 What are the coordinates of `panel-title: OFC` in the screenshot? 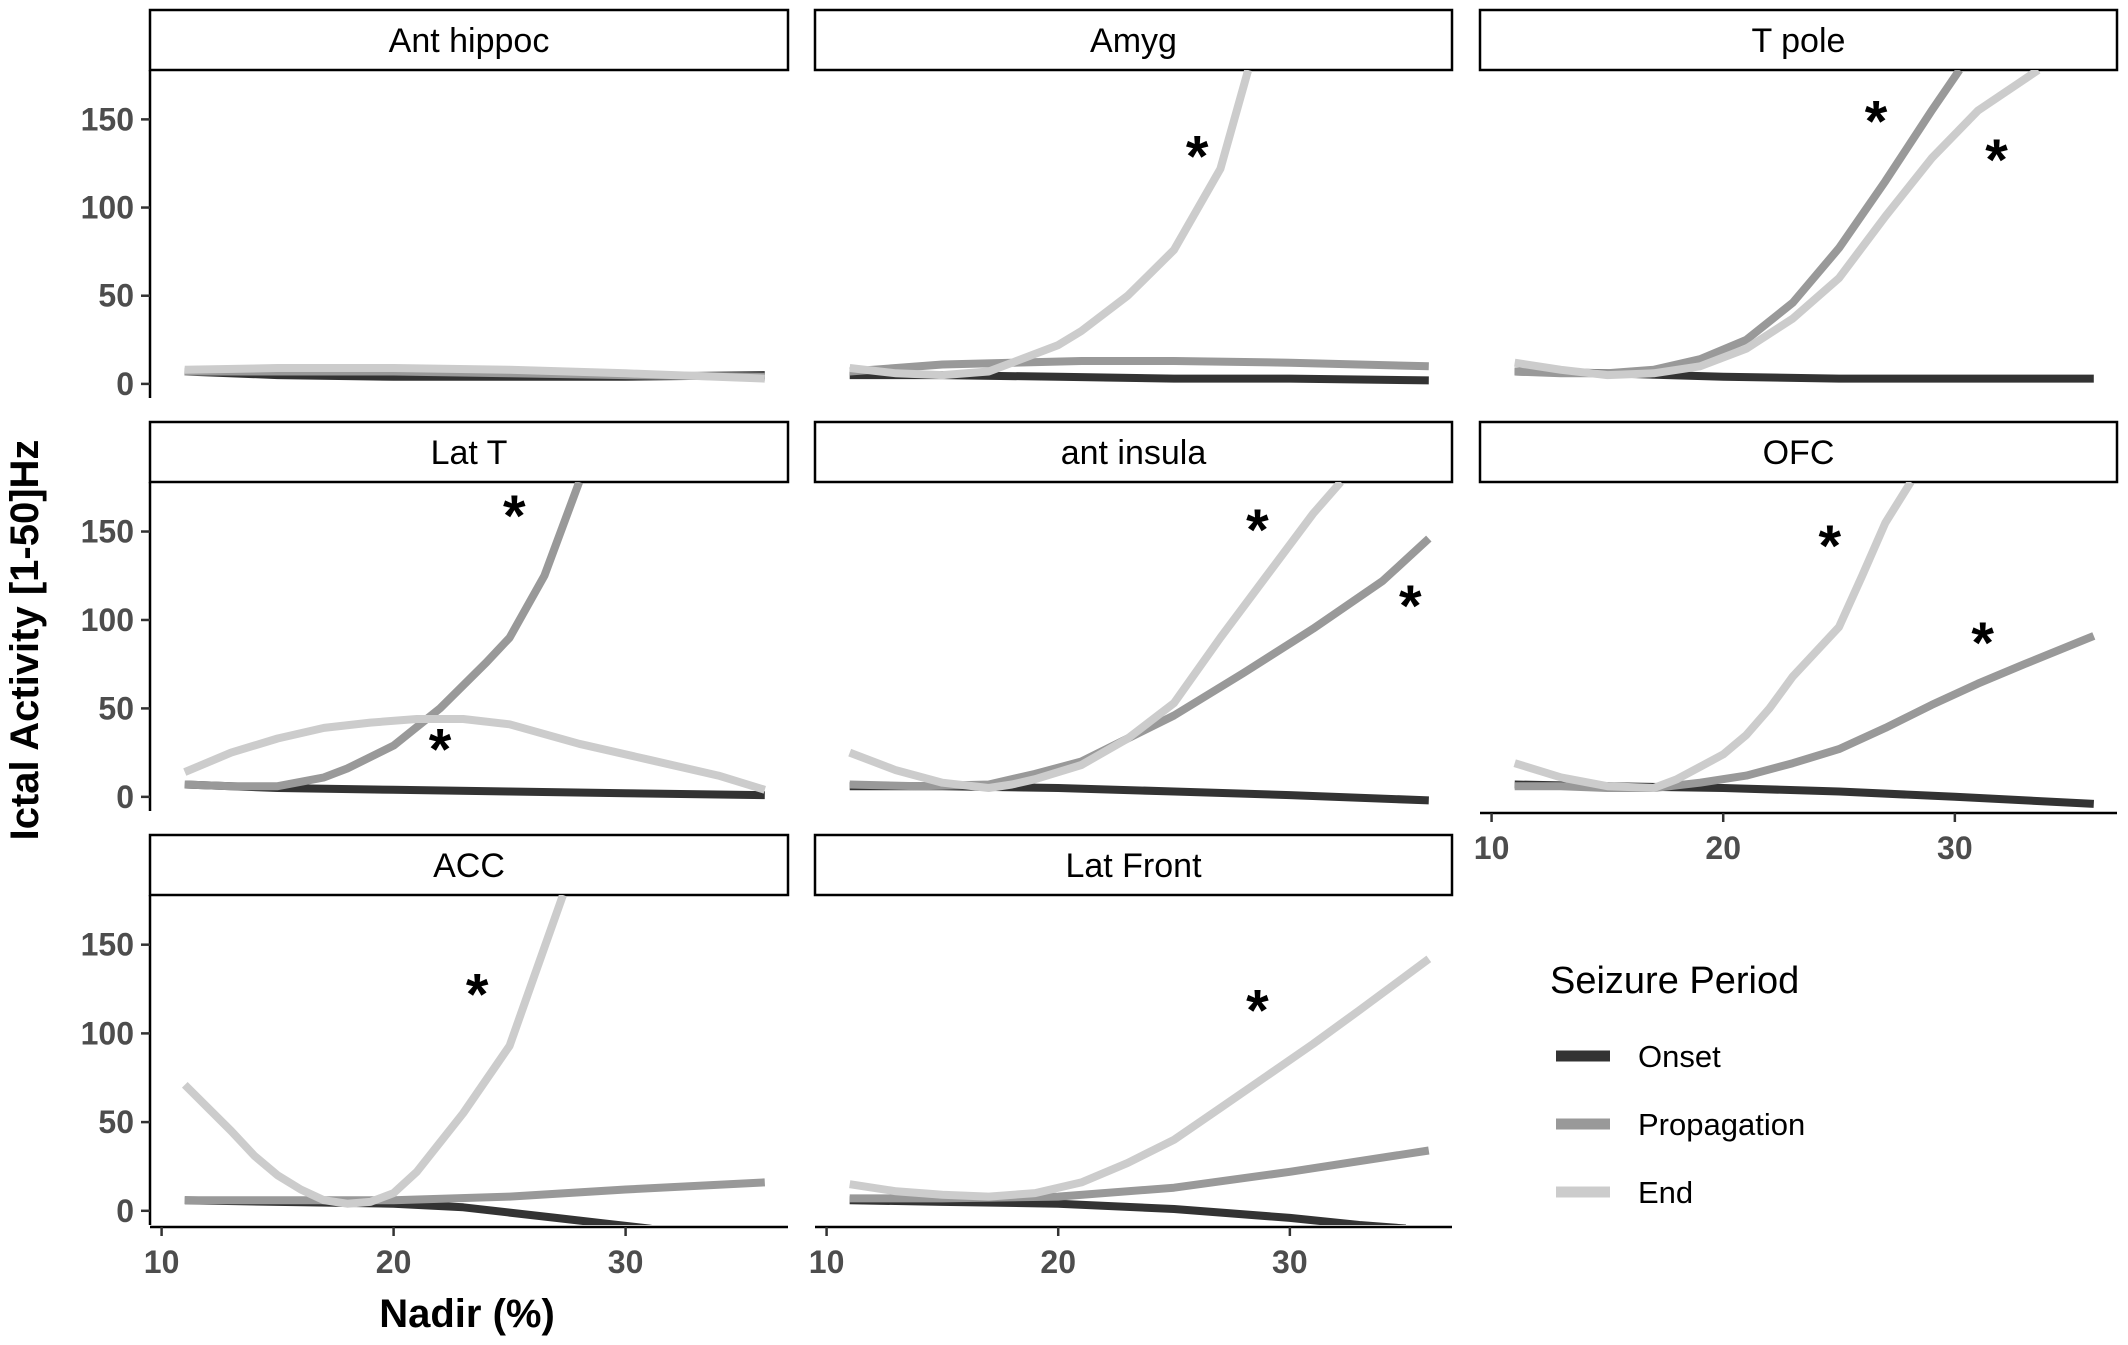 It's located at (1799, 453).